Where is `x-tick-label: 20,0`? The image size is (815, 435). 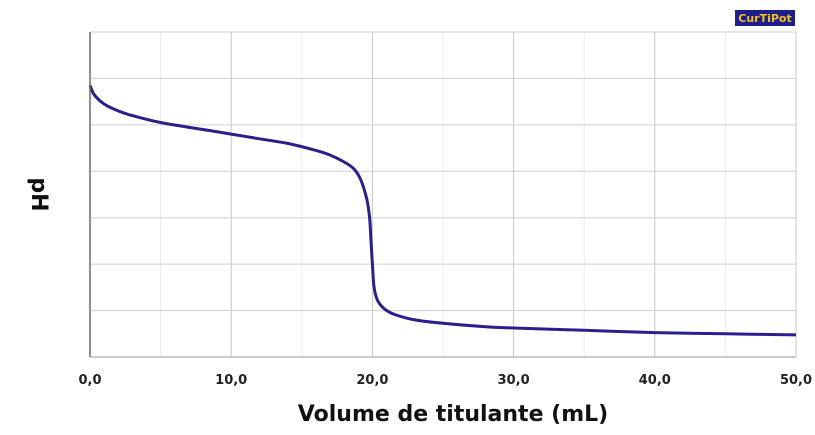 x-tick-label: 20,0 is located at coordinates (372, 380).